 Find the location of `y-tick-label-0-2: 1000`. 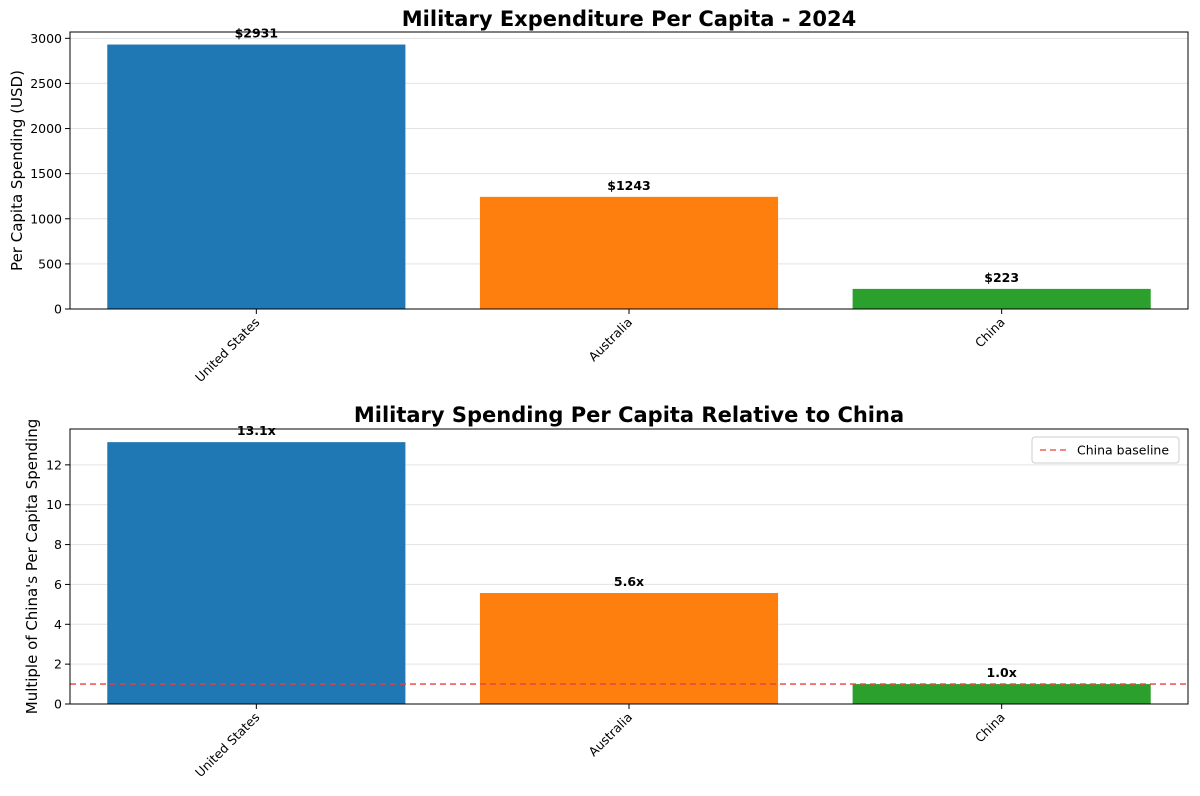

y-tick-label-0-2: 1000 is located at coordinates (46, 218).